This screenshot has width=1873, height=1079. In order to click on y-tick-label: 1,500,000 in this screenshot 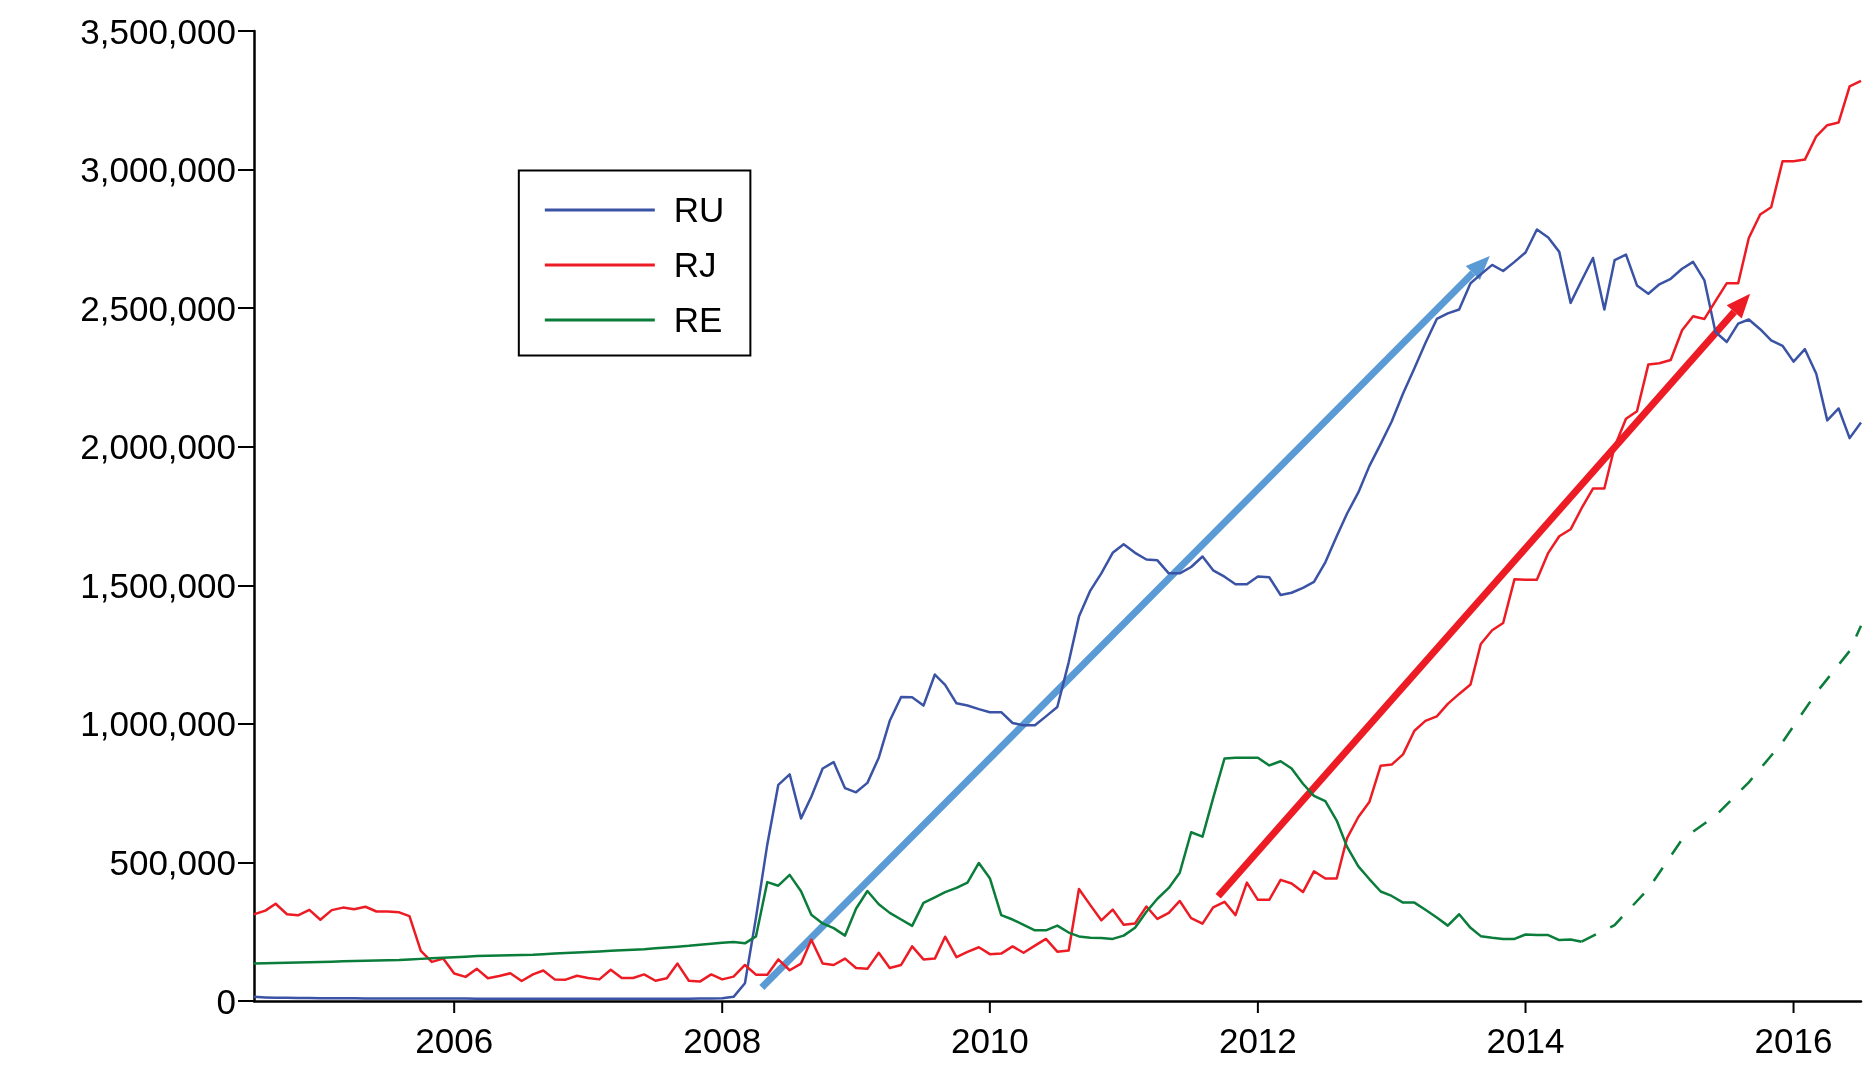, I will do `click(158, 585)`.